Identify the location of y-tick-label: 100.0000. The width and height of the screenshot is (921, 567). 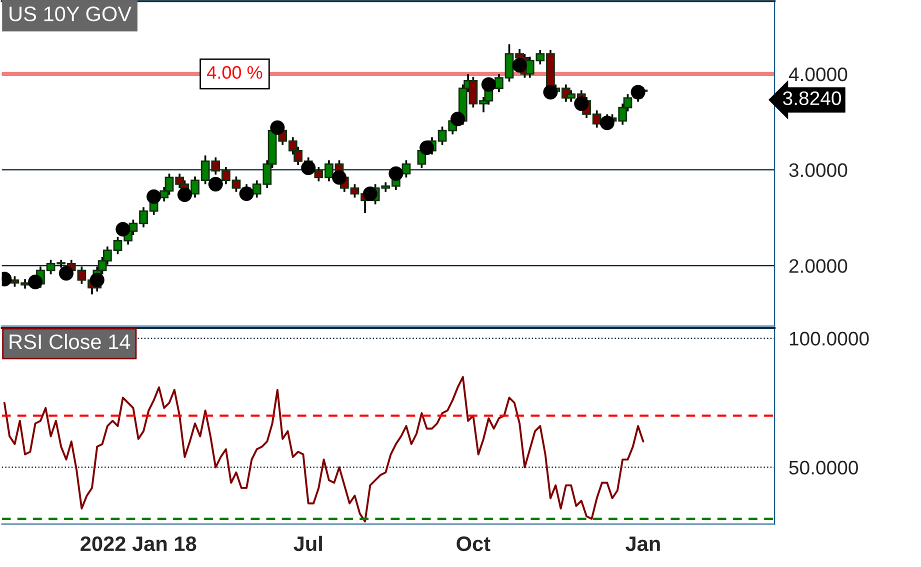
(829, 339).